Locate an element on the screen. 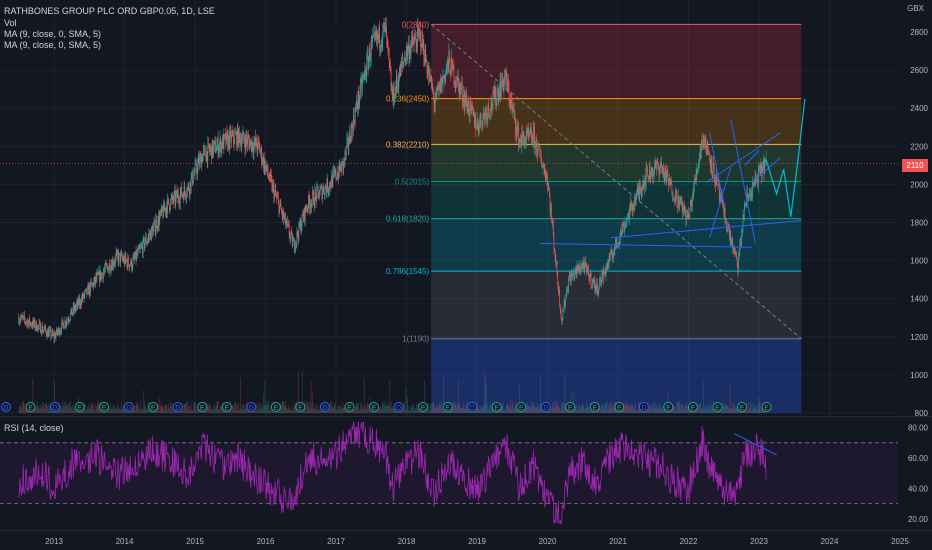 The width and height of the screenshot is (932, 550). fib-zone is located at coordinates (616, 305).